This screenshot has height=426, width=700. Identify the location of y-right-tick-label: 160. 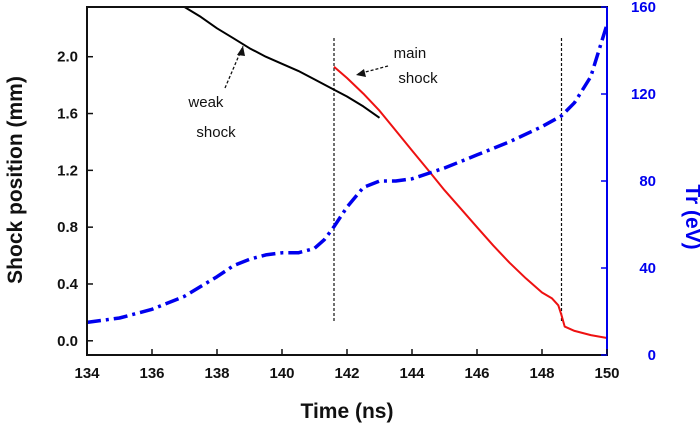
(643, 8).